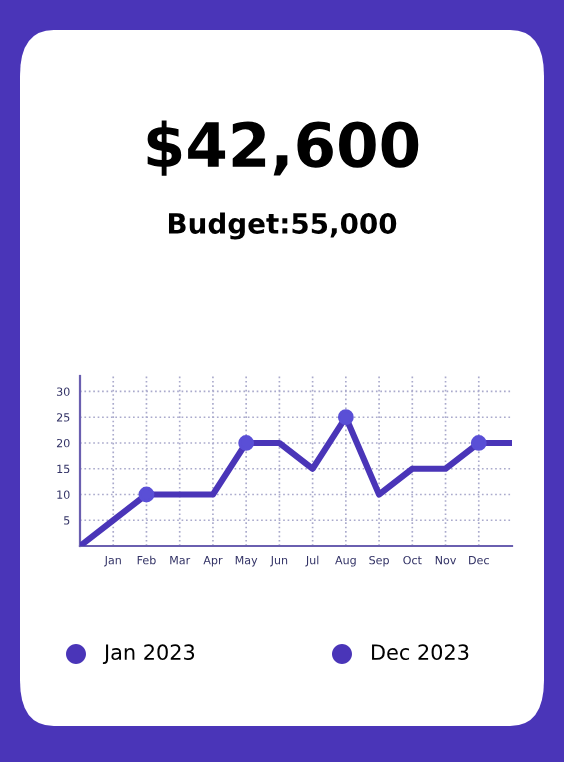  I want to click on chart-title: $42,600, so click(283, 148).